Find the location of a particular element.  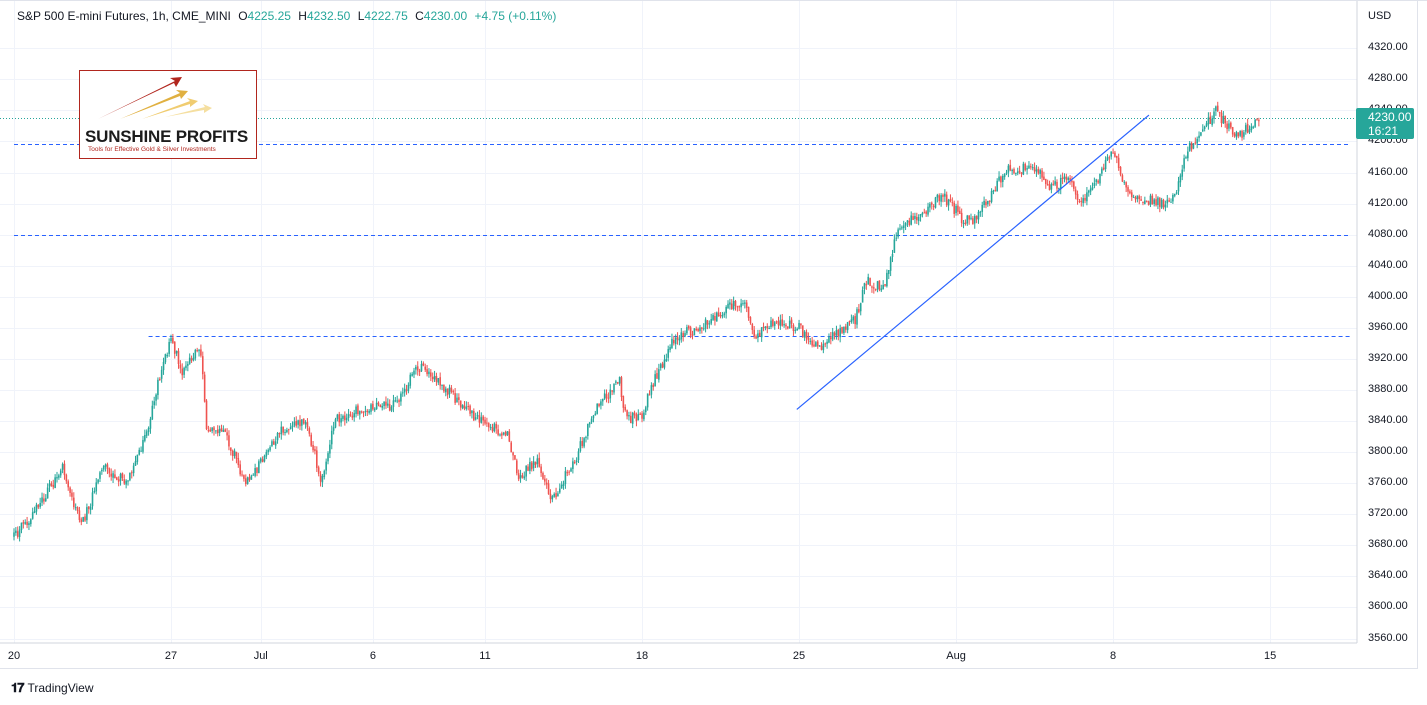

y-tick-label: 3560.00 is located at coordinates (1388, 637).